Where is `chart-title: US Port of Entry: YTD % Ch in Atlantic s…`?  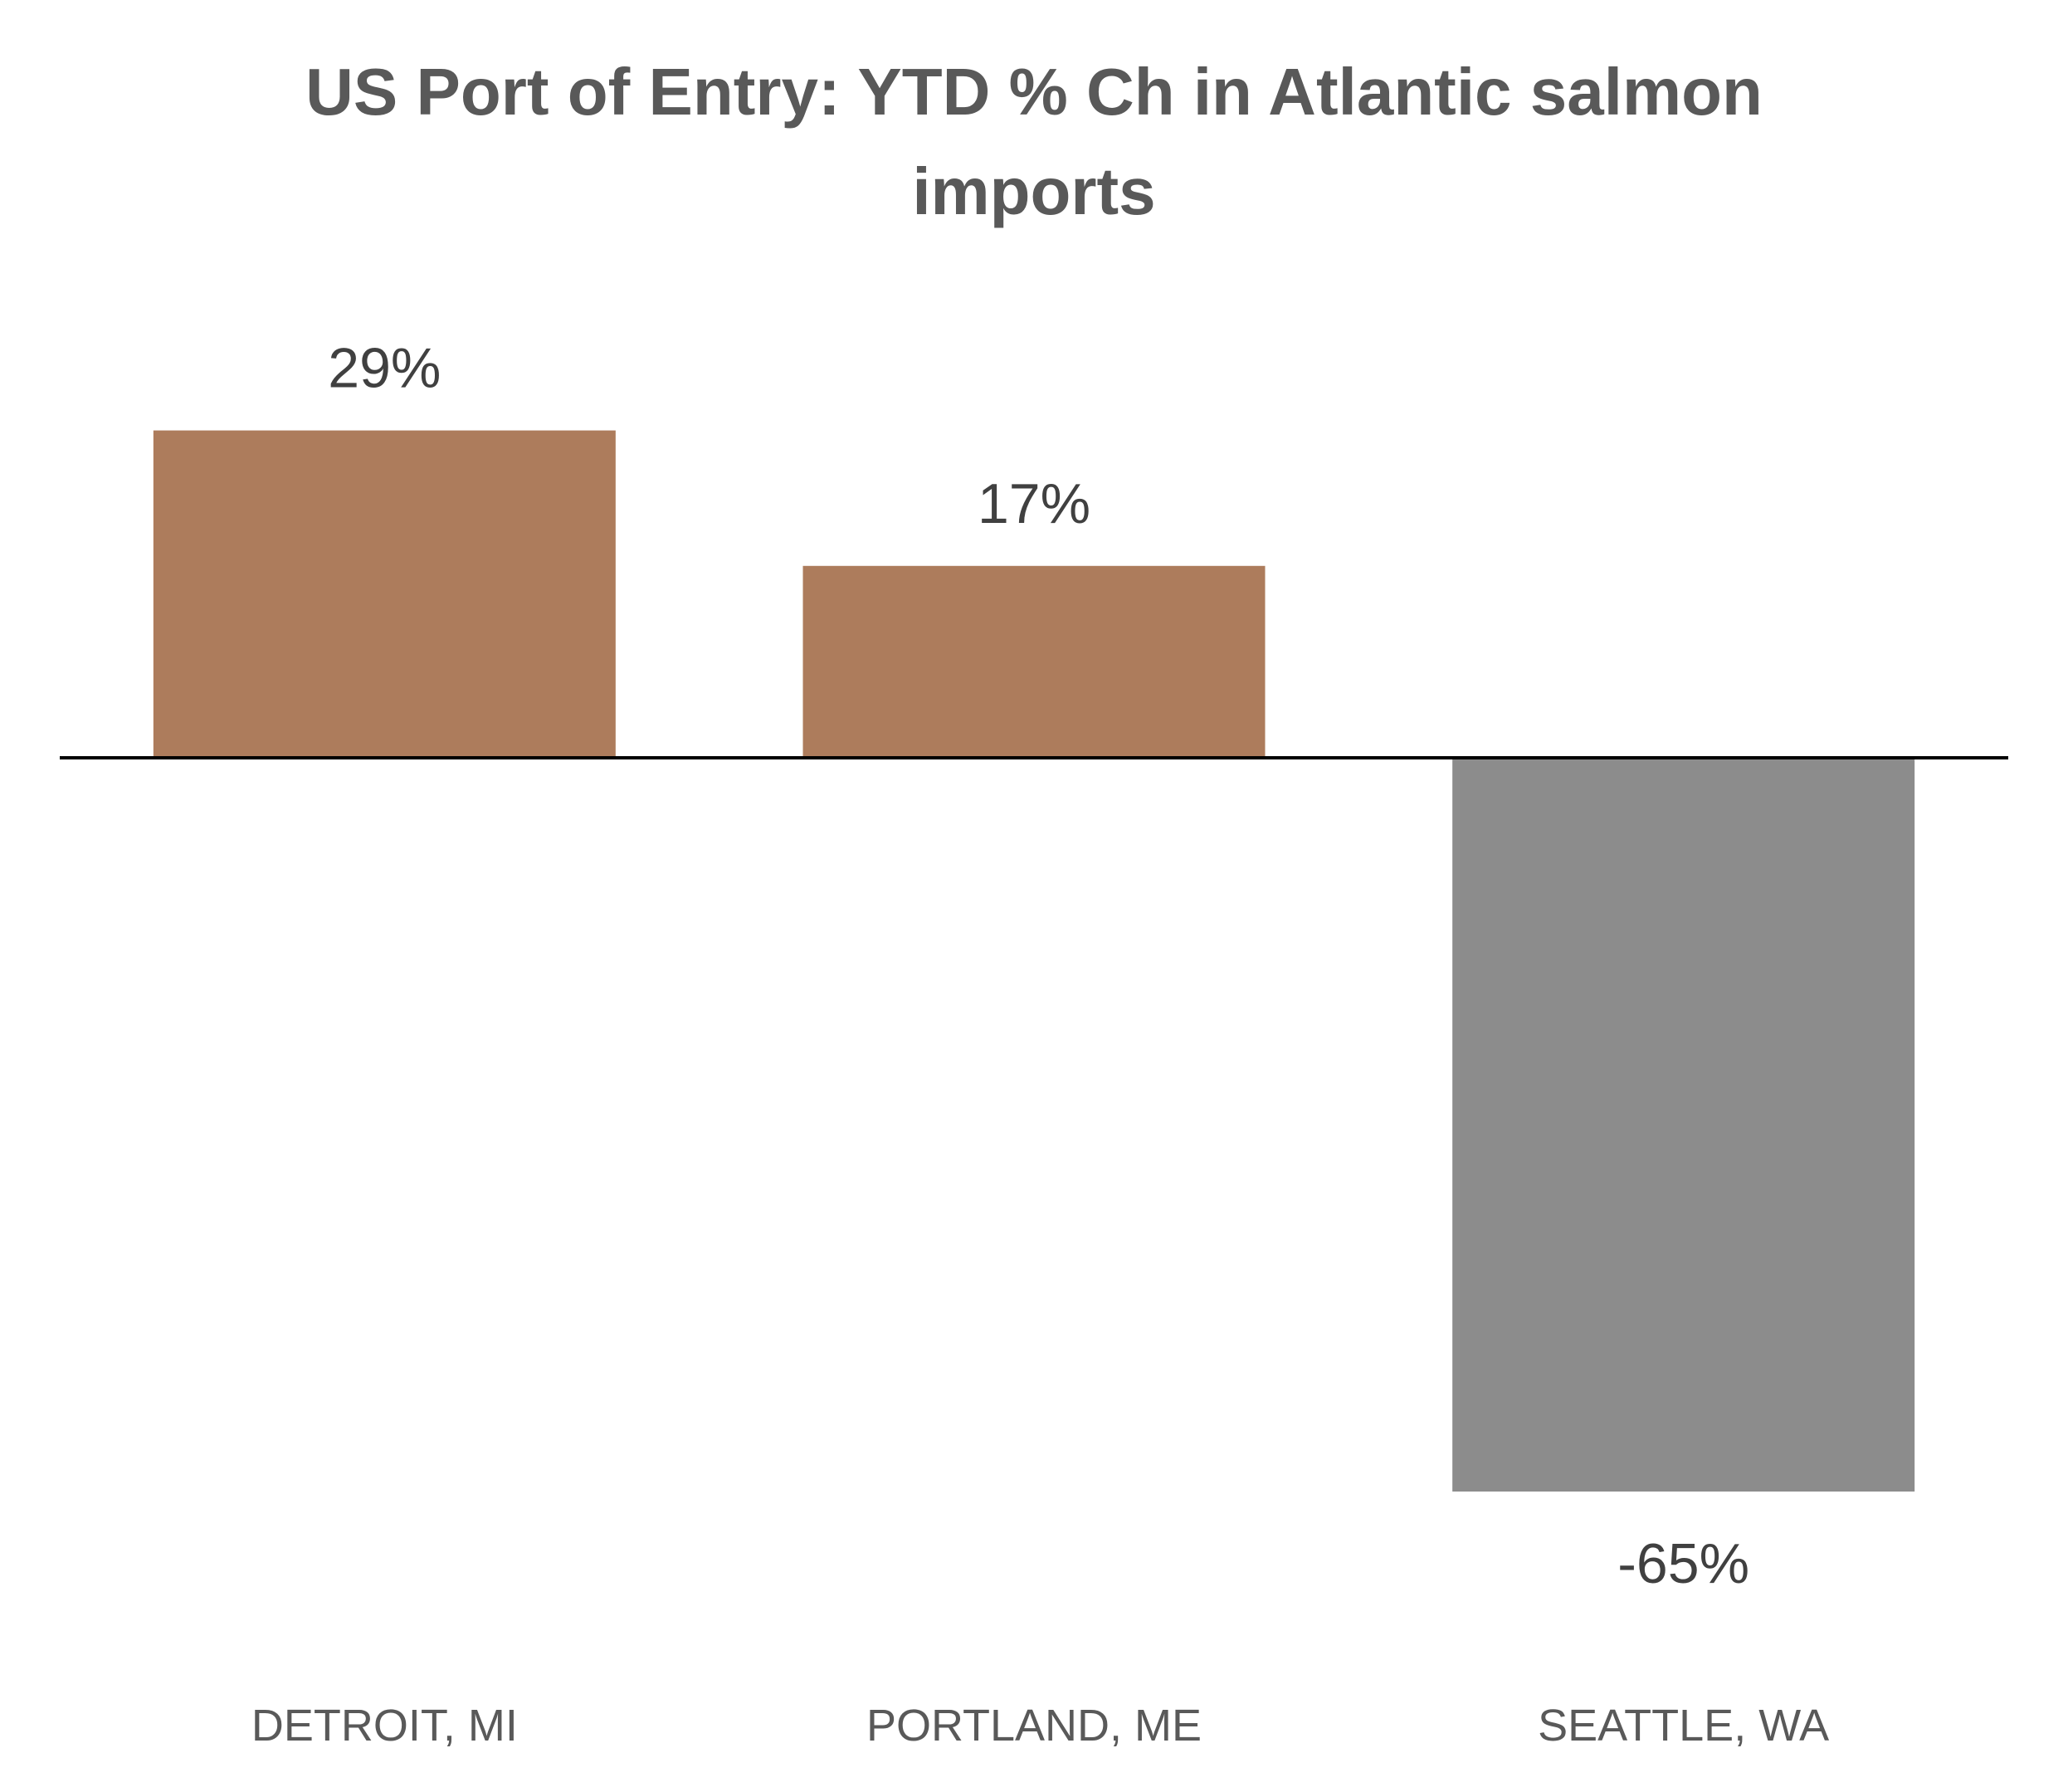 chart-title: US Port of Entry: YTD % Ch in Atlantic s… is located at coordinates (1034, 142).